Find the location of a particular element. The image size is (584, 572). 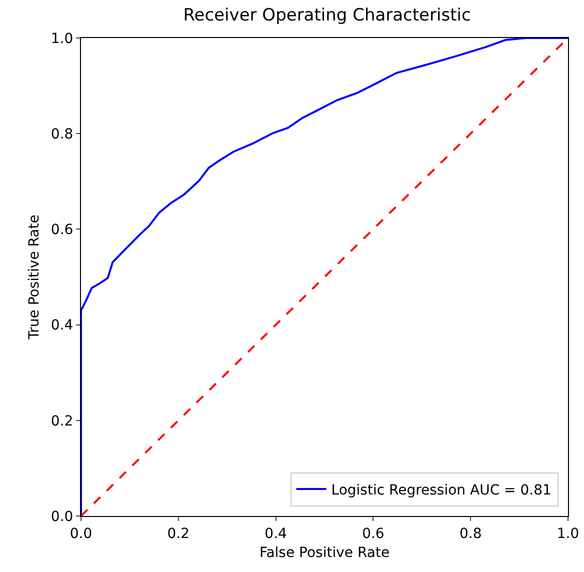

x-axis-title: False Positive Rate is located at coordinates (324, 553).